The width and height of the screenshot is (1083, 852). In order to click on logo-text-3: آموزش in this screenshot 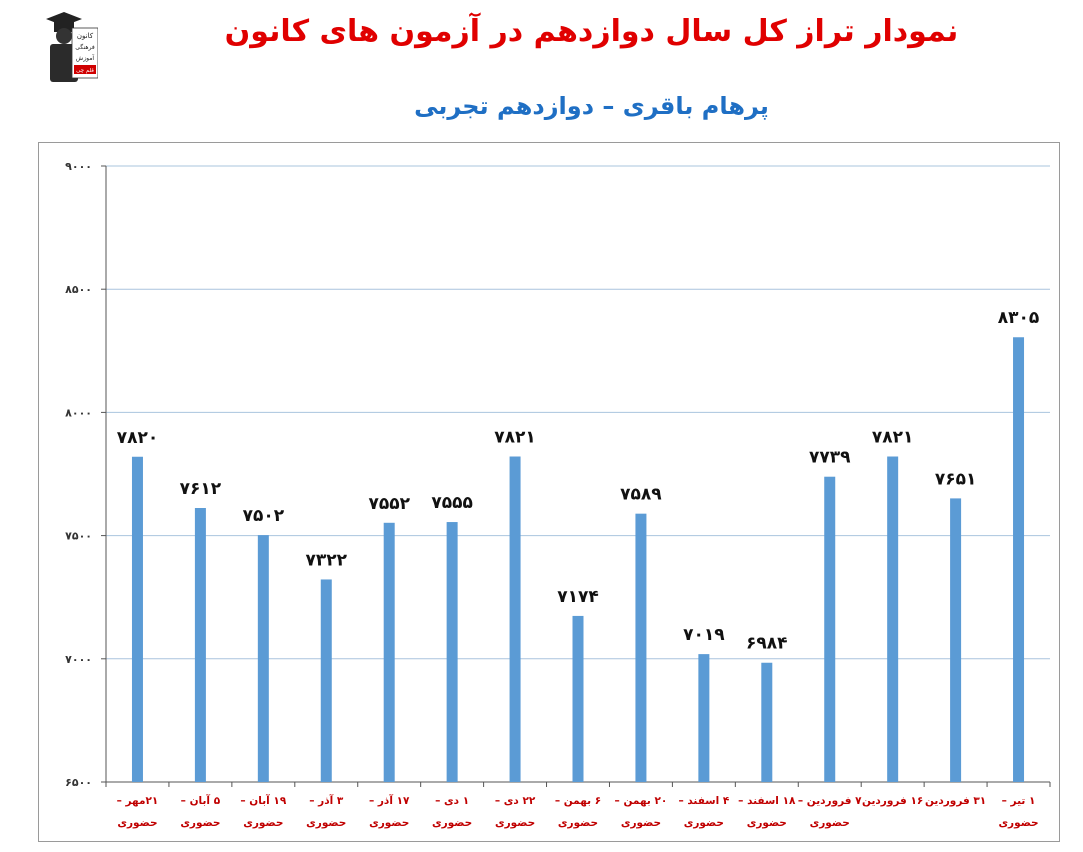, I will do `click(85, 57)`.